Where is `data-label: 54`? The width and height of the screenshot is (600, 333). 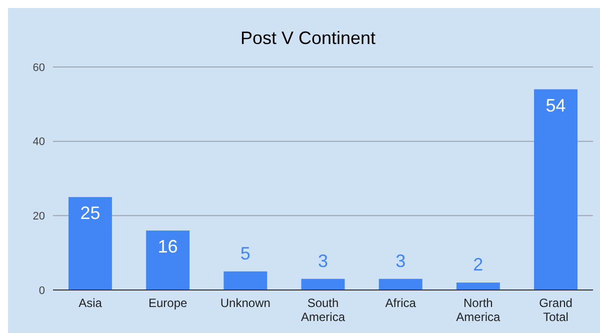 data-label: 54 is located at coordinates (556, 105).